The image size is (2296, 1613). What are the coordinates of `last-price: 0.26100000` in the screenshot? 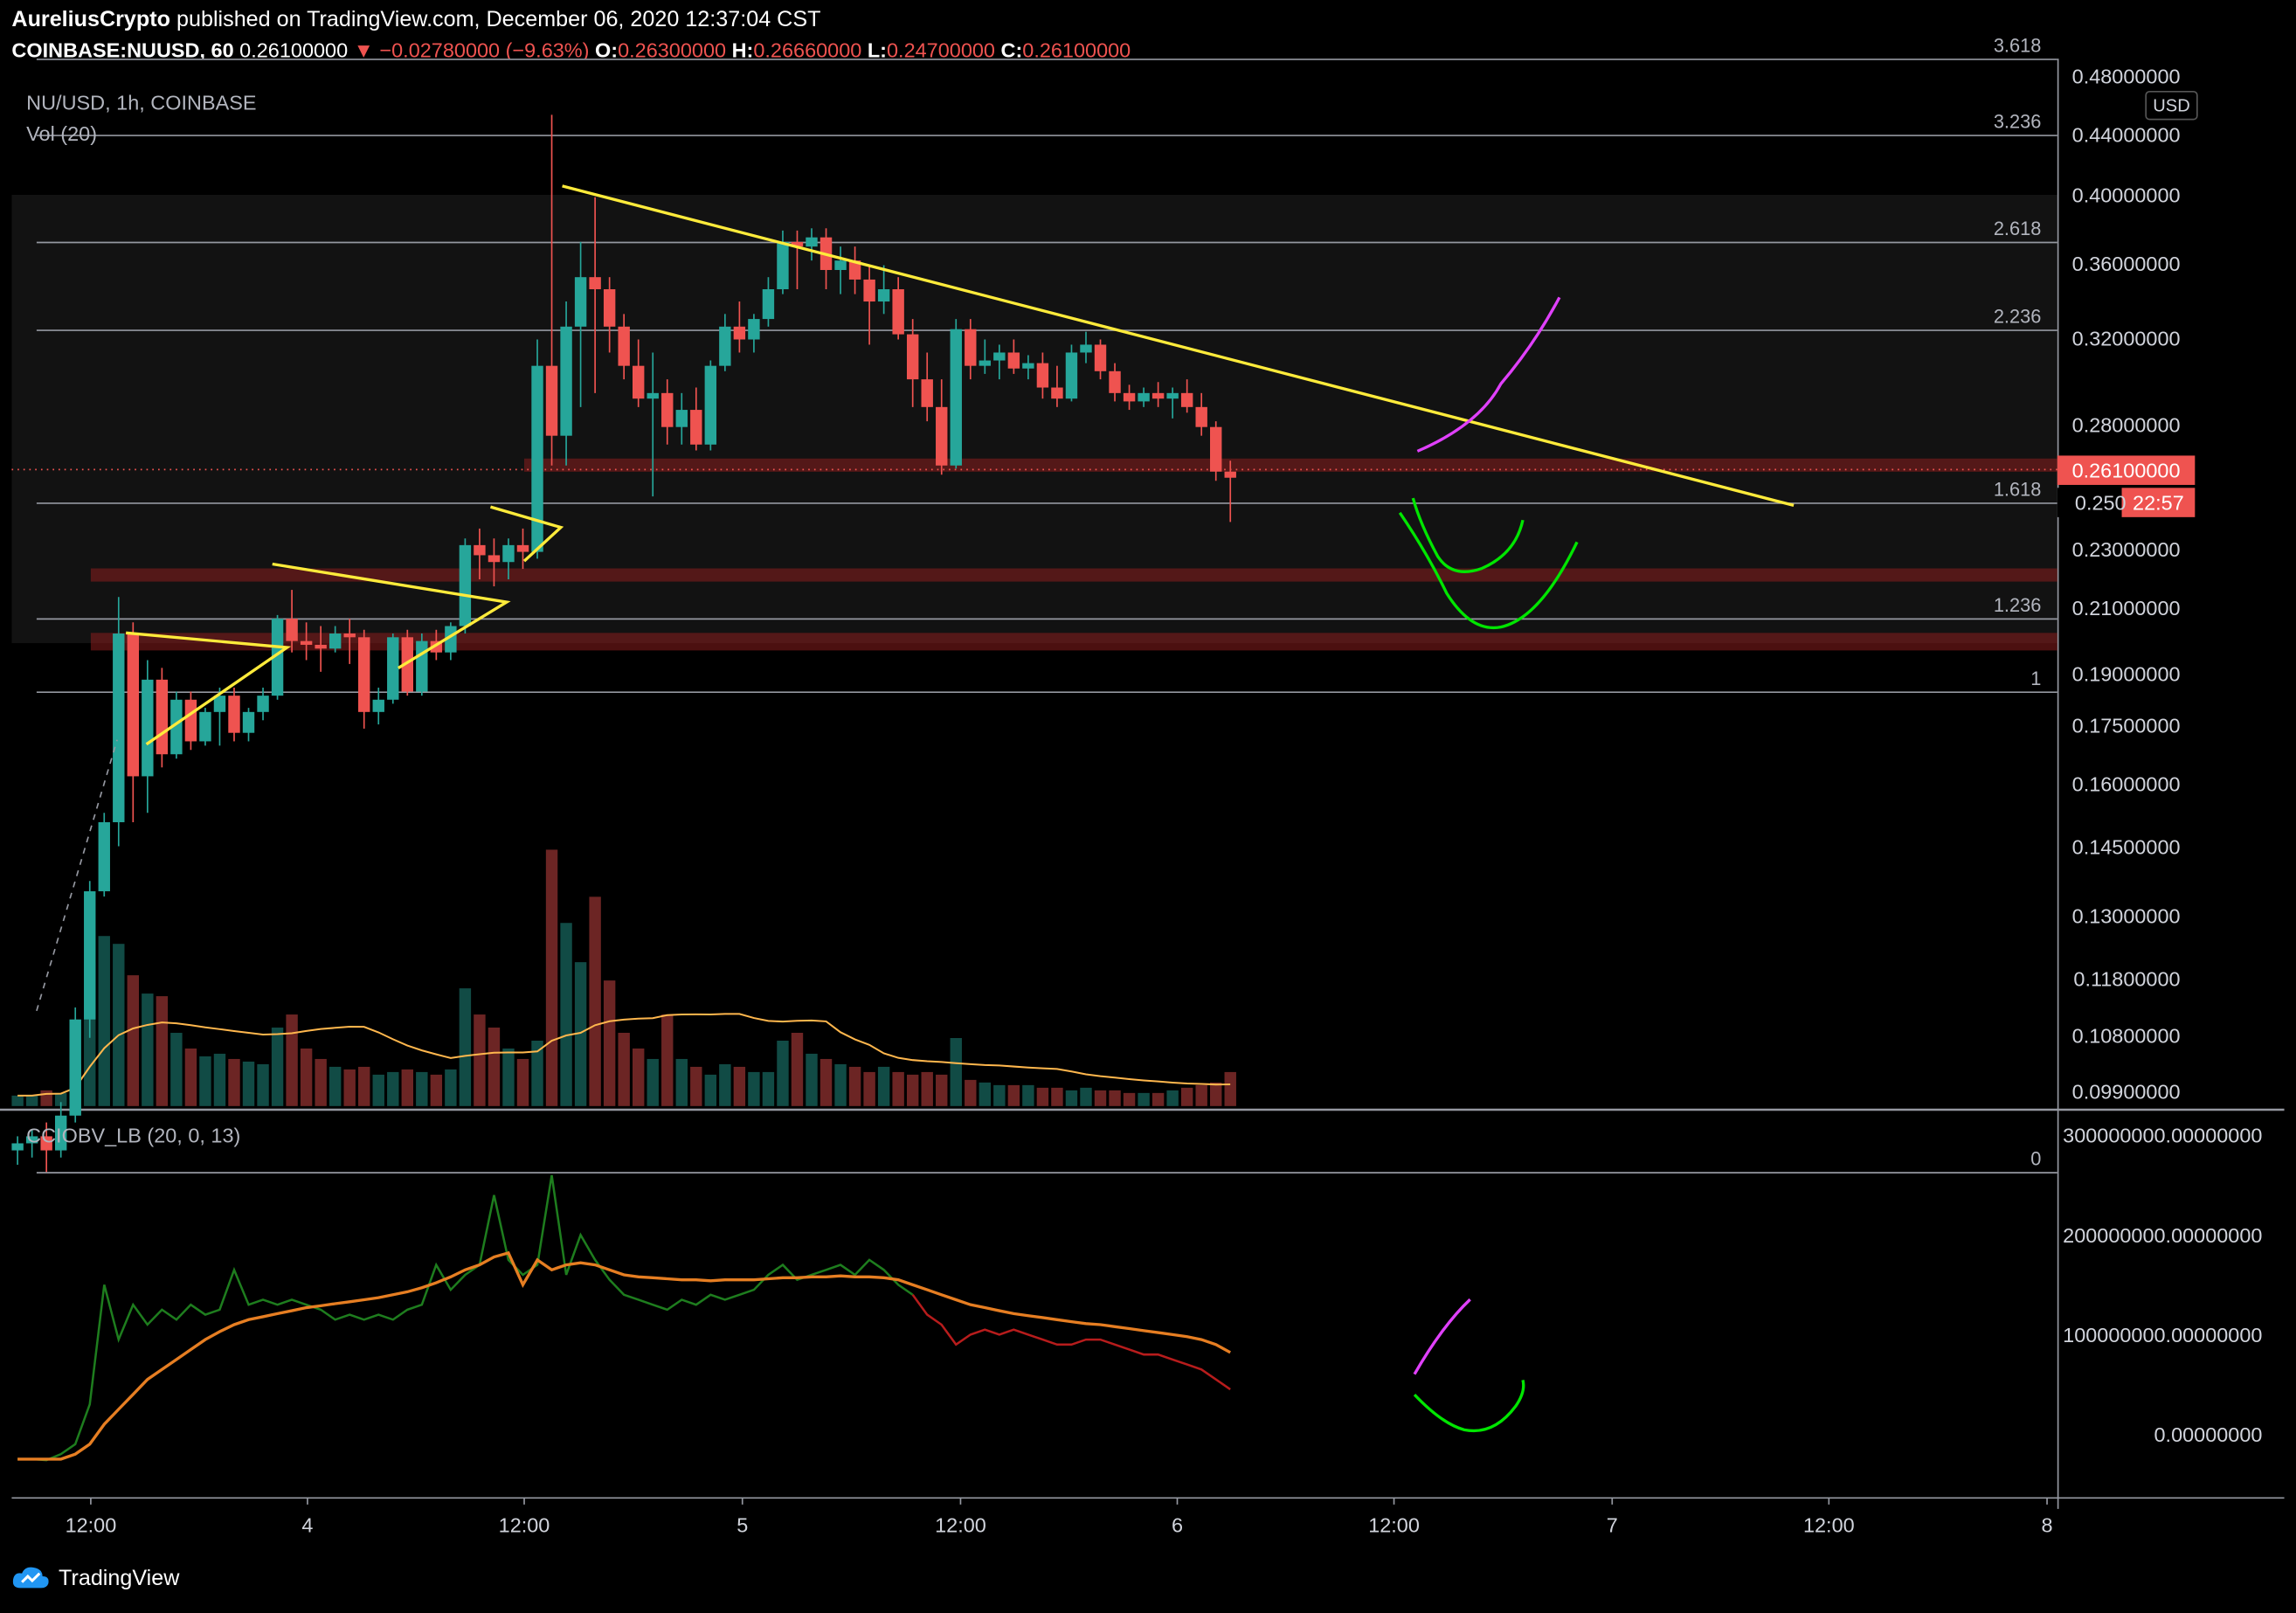 It's located at (294, 50).